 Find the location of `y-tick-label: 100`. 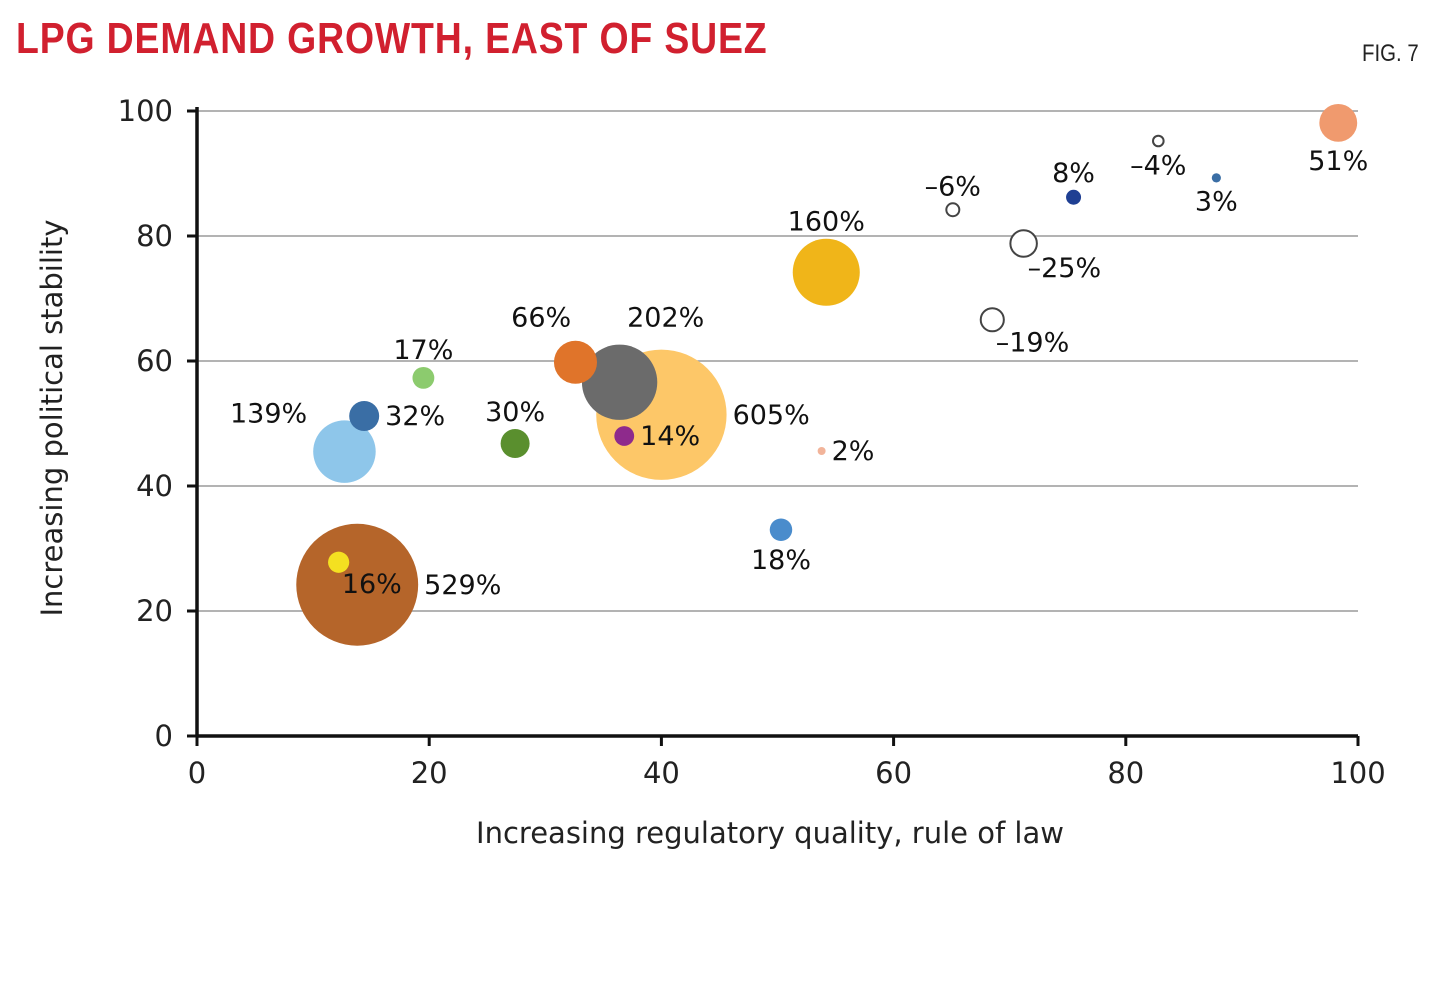

y-tick-label: 100 is located at coordinates (145, 111).